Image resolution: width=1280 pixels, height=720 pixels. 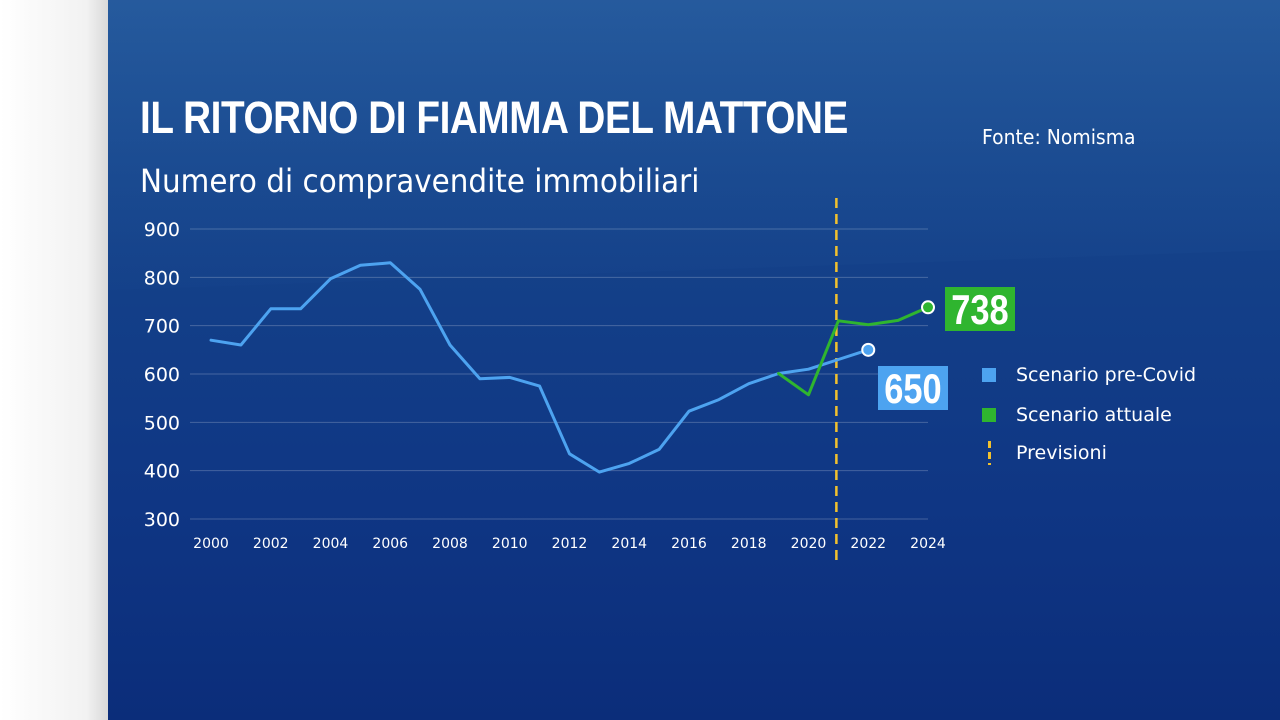 I want to click on end-point-pre-covid, so click(x=868, y=349).